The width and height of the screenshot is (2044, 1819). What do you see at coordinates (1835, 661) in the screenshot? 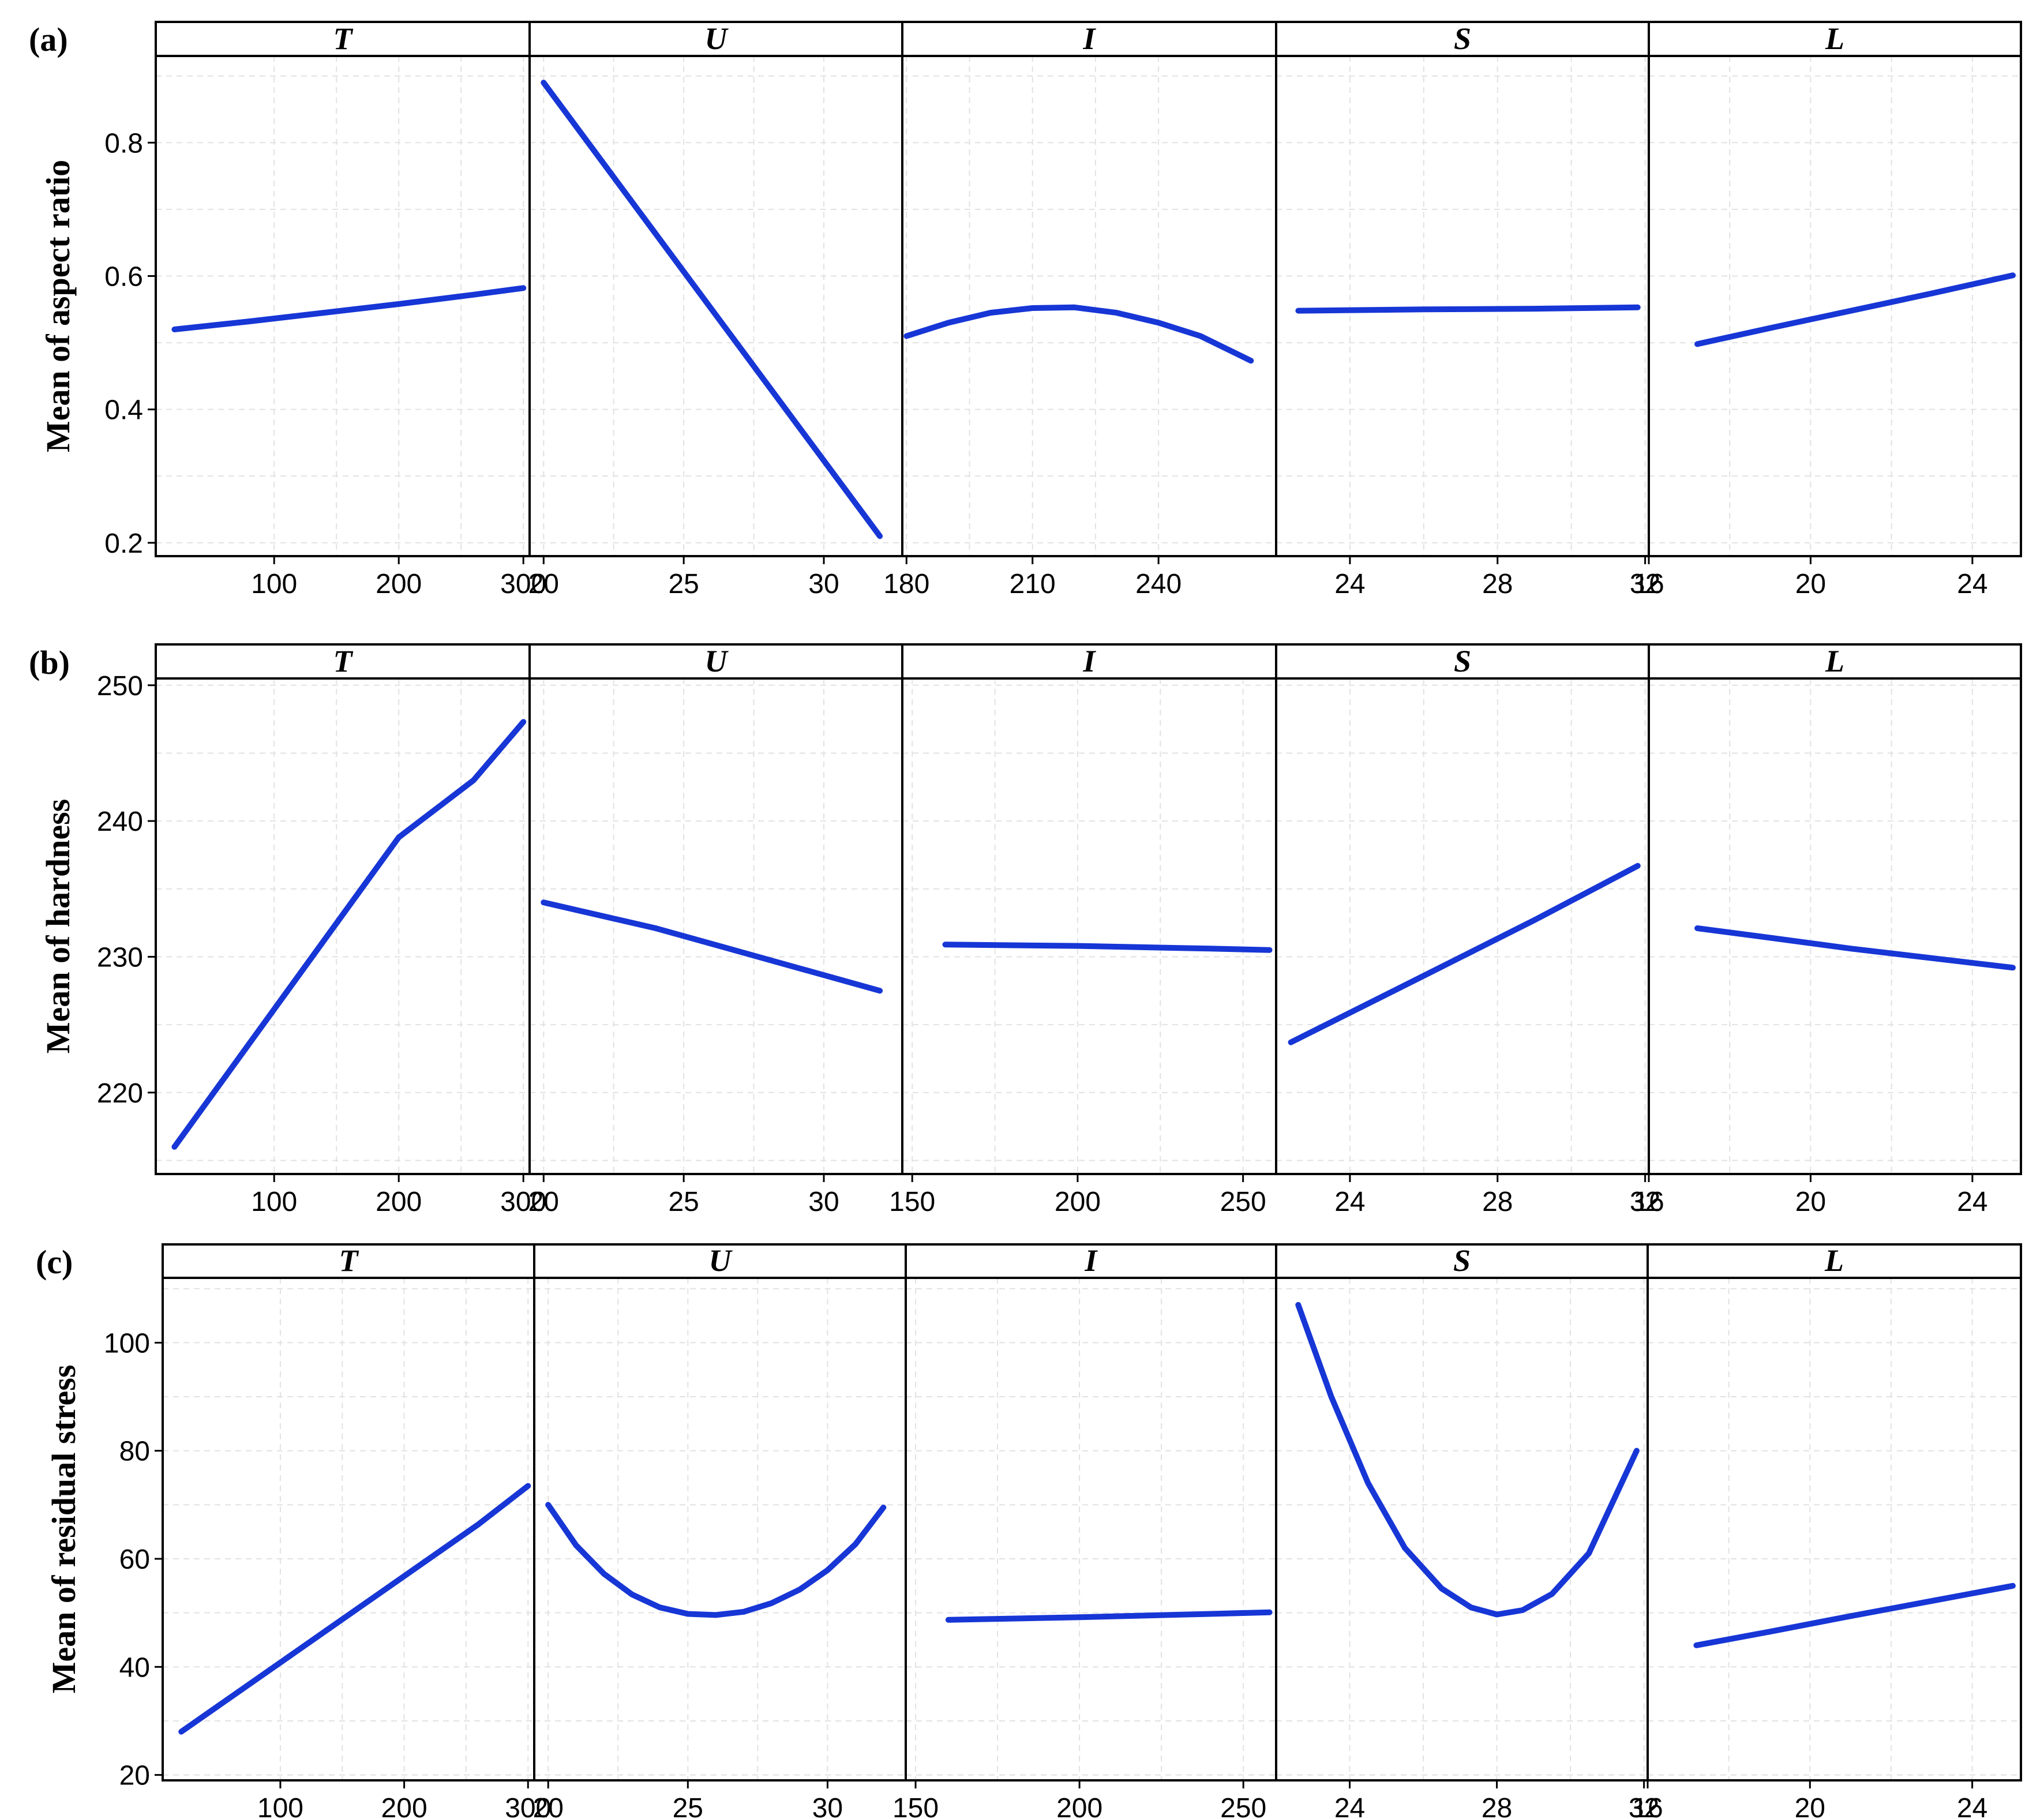
I see `facet-strip-label: L` at bounding box center [1835, 661].